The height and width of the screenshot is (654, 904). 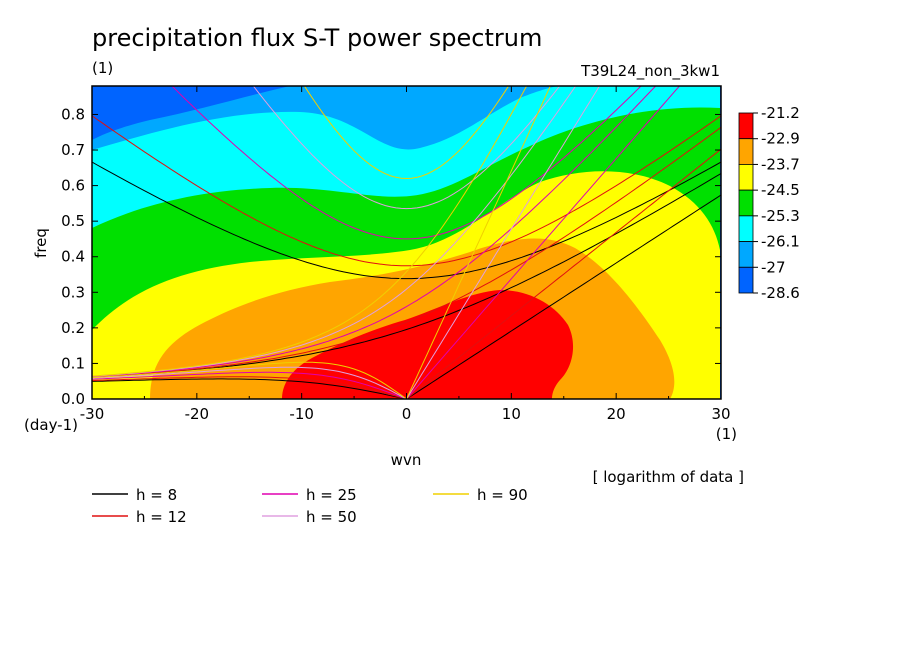 What do you see at coordinates (310, 506) in the screenshot?
I see `legend: h = 8 h = 12 h = 25 h = 50 h = 90` at bounding box center [310, 506].